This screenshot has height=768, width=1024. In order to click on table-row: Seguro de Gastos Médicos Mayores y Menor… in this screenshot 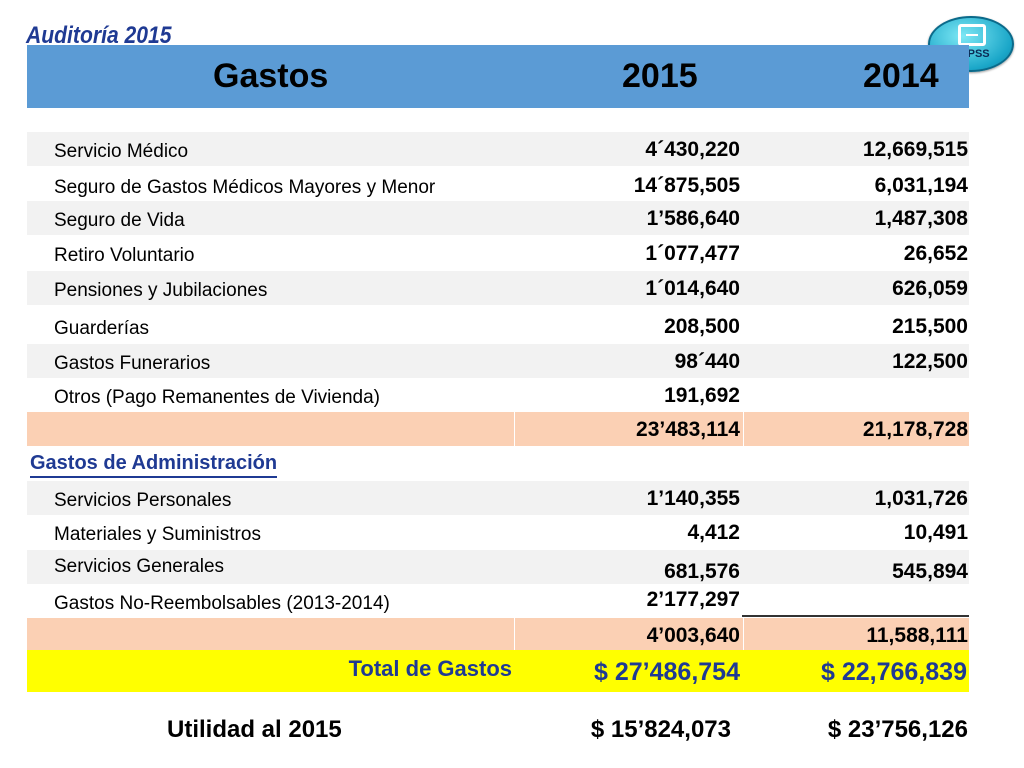, I will do `click(498, 185)`.